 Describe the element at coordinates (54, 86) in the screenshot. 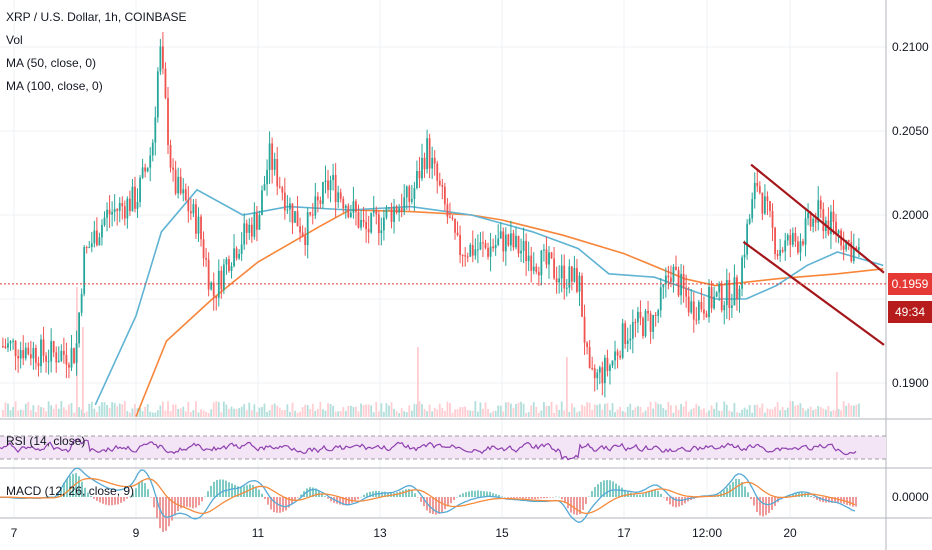

I see `ma100-legend: MA (100, close, 0)` at that location.